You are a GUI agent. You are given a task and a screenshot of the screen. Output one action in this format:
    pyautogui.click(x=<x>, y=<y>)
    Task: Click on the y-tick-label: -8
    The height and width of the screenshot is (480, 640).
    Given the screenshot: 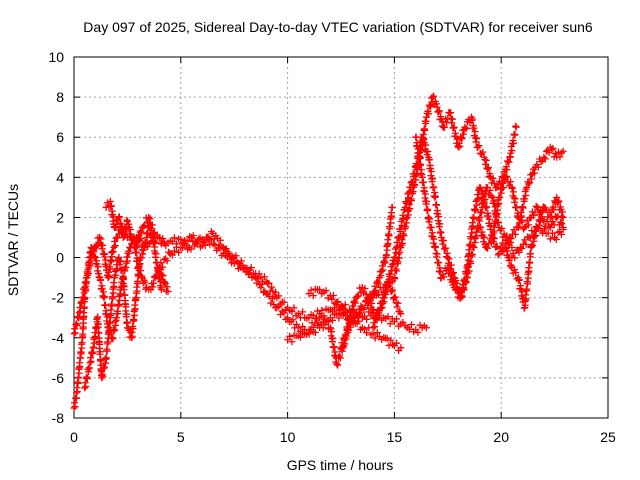 What is the action you would take?
    pyautogui.click(x=58, y=418)
    